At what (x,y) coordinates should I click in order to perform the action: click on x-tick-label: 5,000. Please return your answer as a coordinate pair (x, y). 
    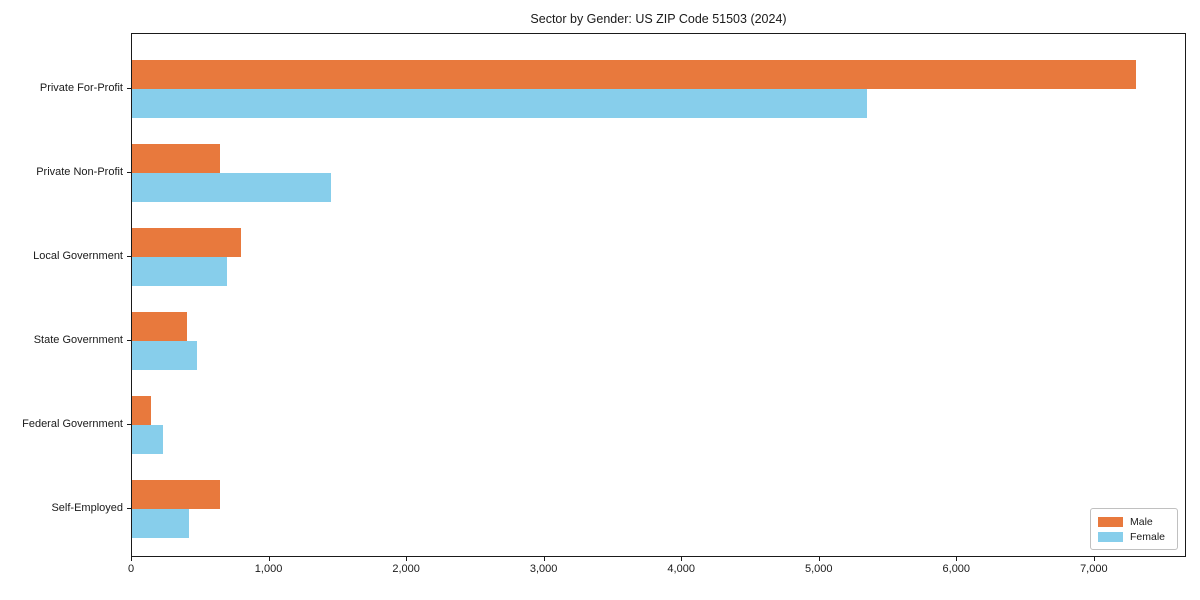
    Looking at the image, I should click on (818, 569).